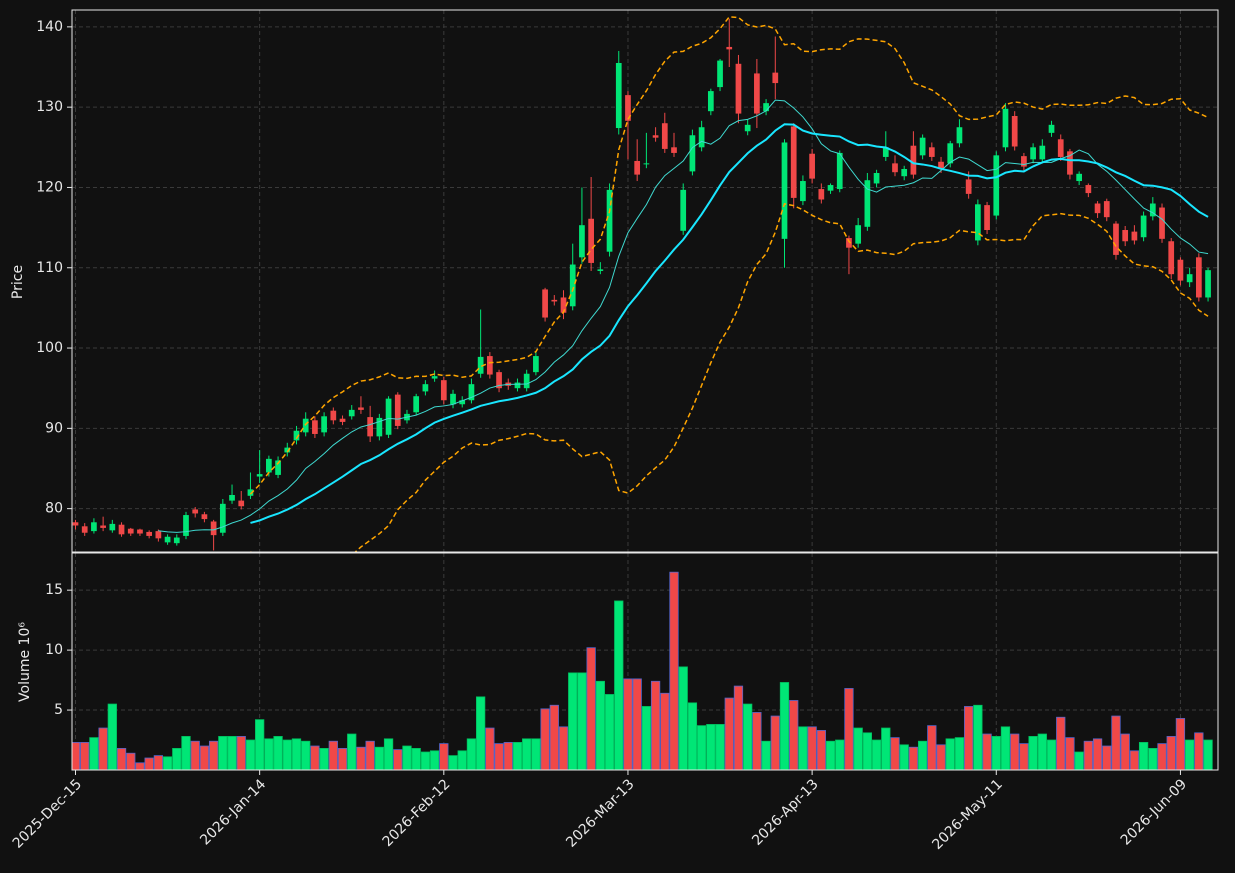 The image size is (1235, 873). I want to click on y-tick-label: 80, so click(54, 509).